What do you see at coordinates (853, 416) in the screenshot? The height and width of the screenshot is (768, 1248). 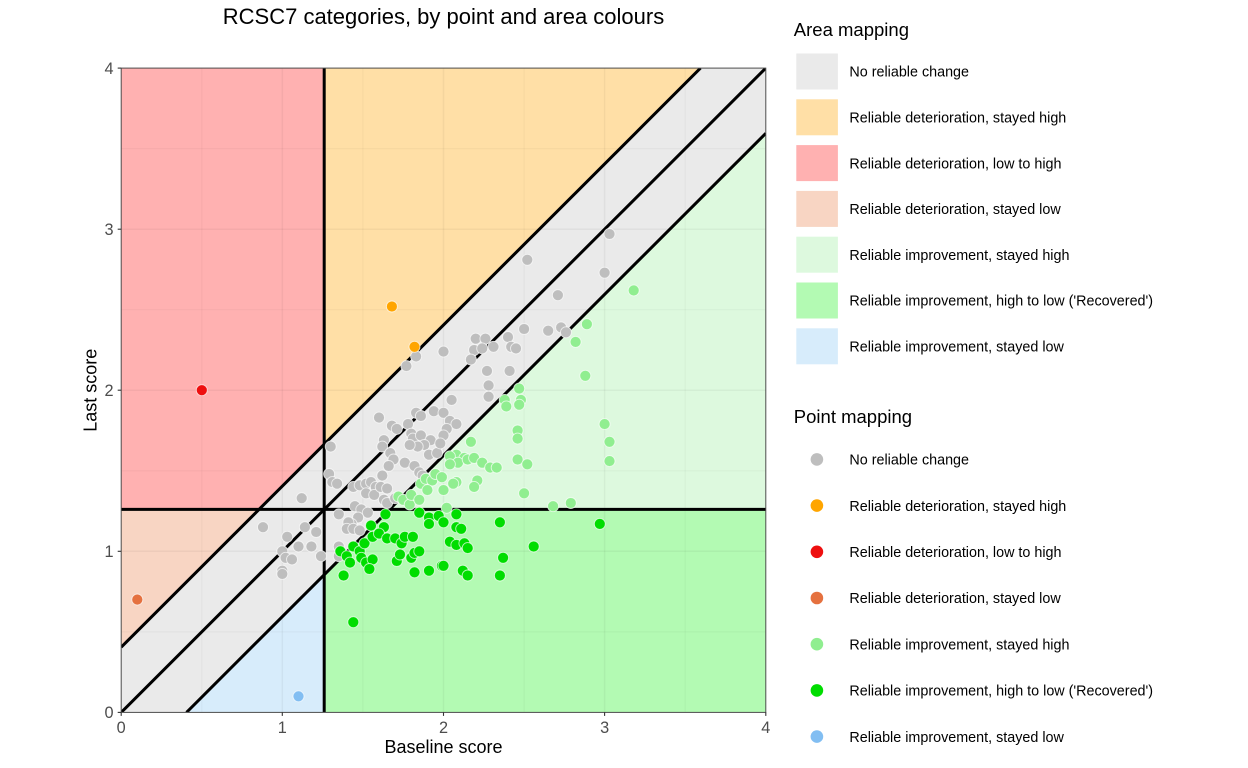 I see `svg-text: Point mapping` at bounding box center [853, 416].